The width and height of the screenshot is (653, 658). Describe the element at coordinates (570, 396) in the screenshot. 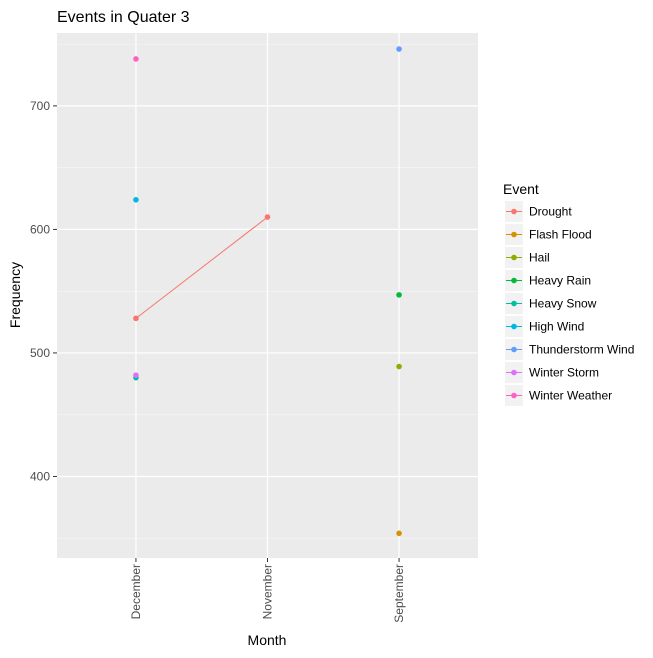

I see `legend-label: Winter Weather` at that location.